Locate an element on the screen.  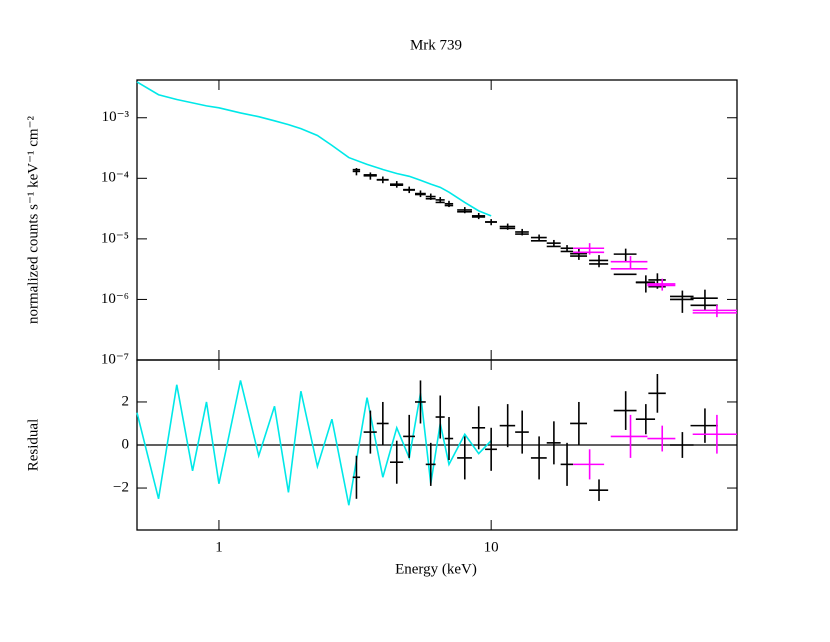
chart-title: Mrk 739 is located at coordinates (436, 45).